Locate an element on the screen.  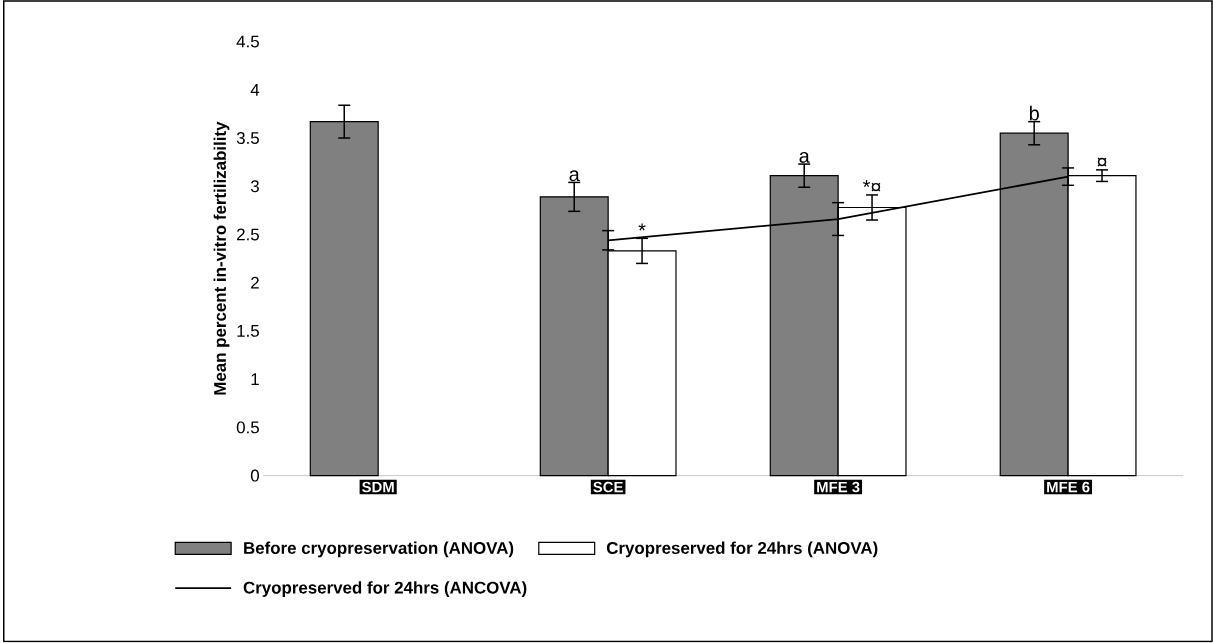
x-tick-label: MFE 3 is located at coordinates (838, 487).